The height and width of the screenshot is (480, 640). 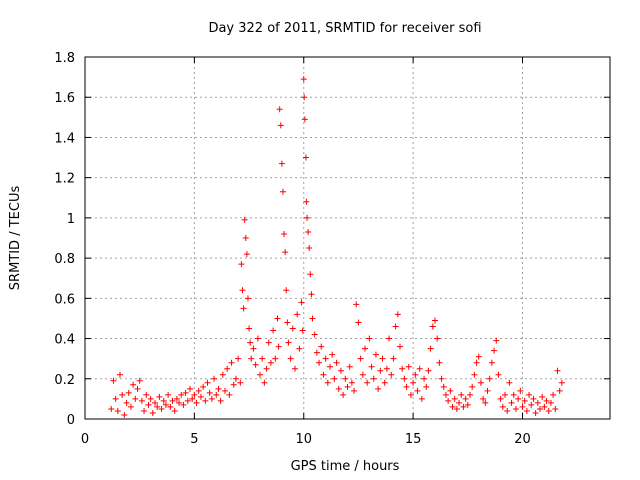 What do you see at coordinates (64, 179) in the screenshot?
I see `y-tick-label: 1.2` at bounding box center [64, 179].